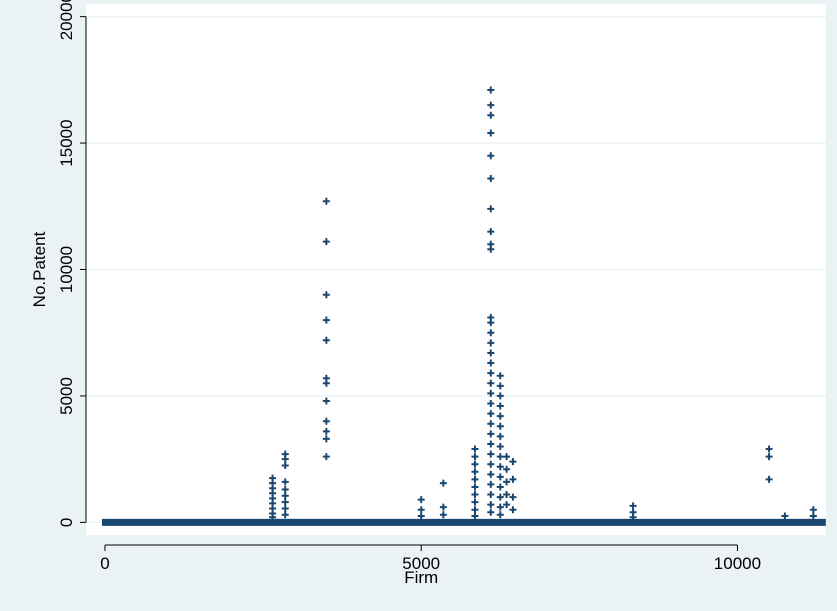 This screenshot has width=837, height=611. I want to click on baseline-markers, so click(463, 522).